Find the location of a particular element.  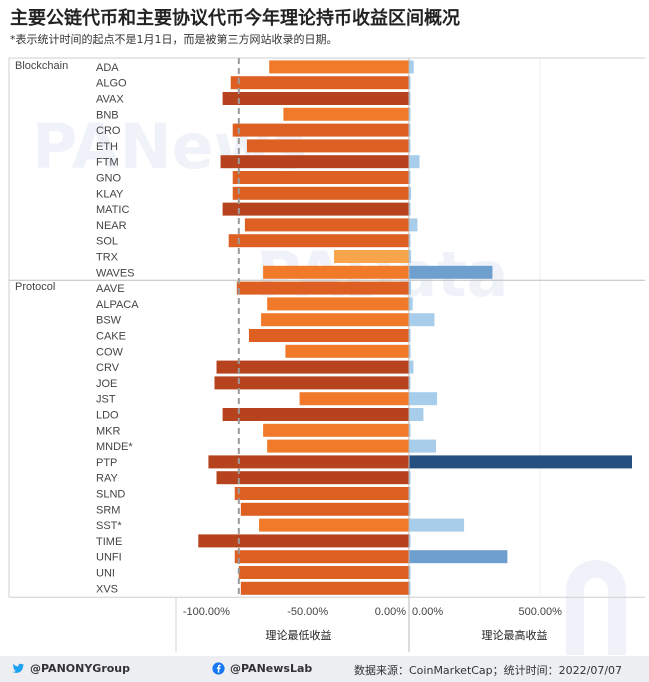

min-bar-near is located at coordinates (326, 225).